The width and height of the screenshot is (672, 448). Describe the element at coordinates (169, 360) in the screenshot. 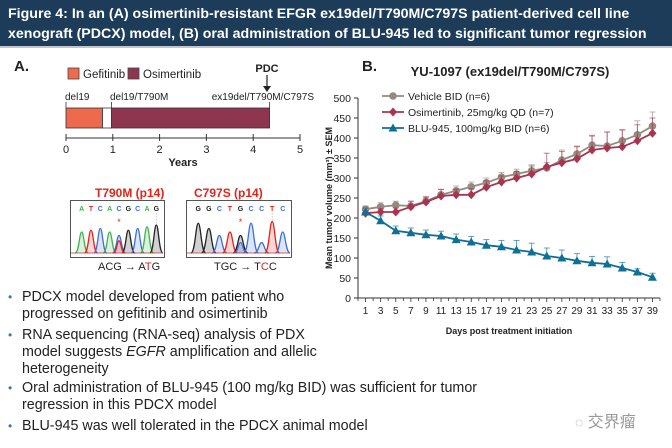

I see `bullet-text: amplification and allelic heterogeneity` at that location.